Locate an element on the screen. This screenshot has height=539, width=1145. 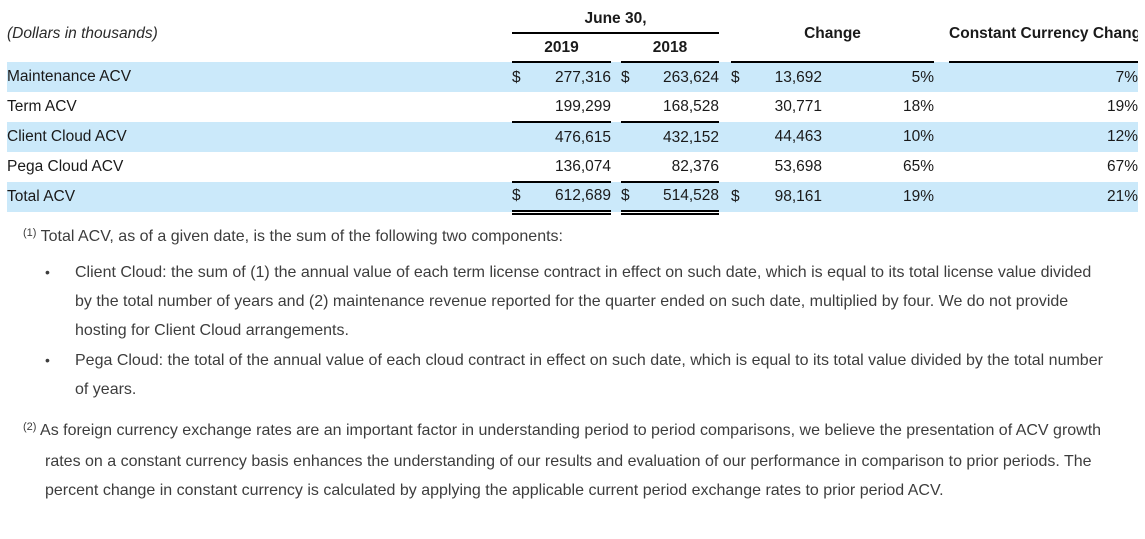
constant-currency-percent: 19% is located at coordinates (1123, 106).